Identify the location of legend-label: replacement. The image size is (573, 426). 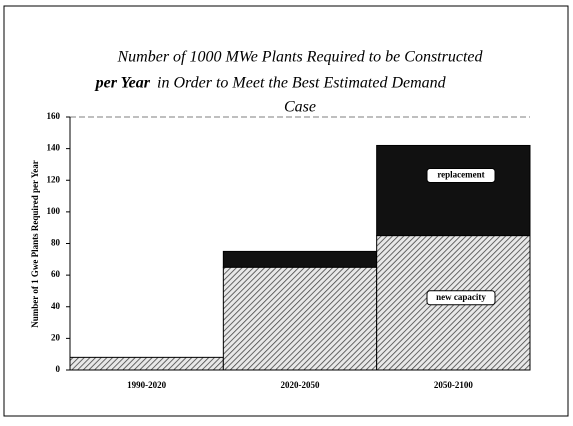
(460, 175).